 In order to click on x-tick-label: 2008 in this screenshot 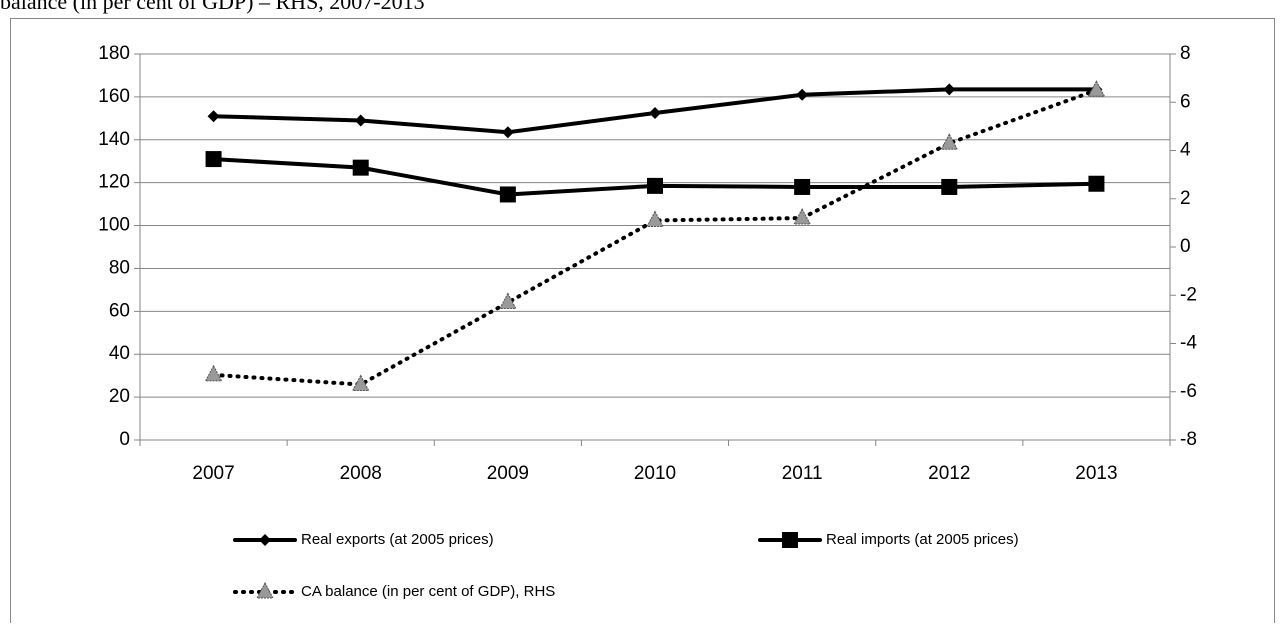, I will do `click(361, 473)`.